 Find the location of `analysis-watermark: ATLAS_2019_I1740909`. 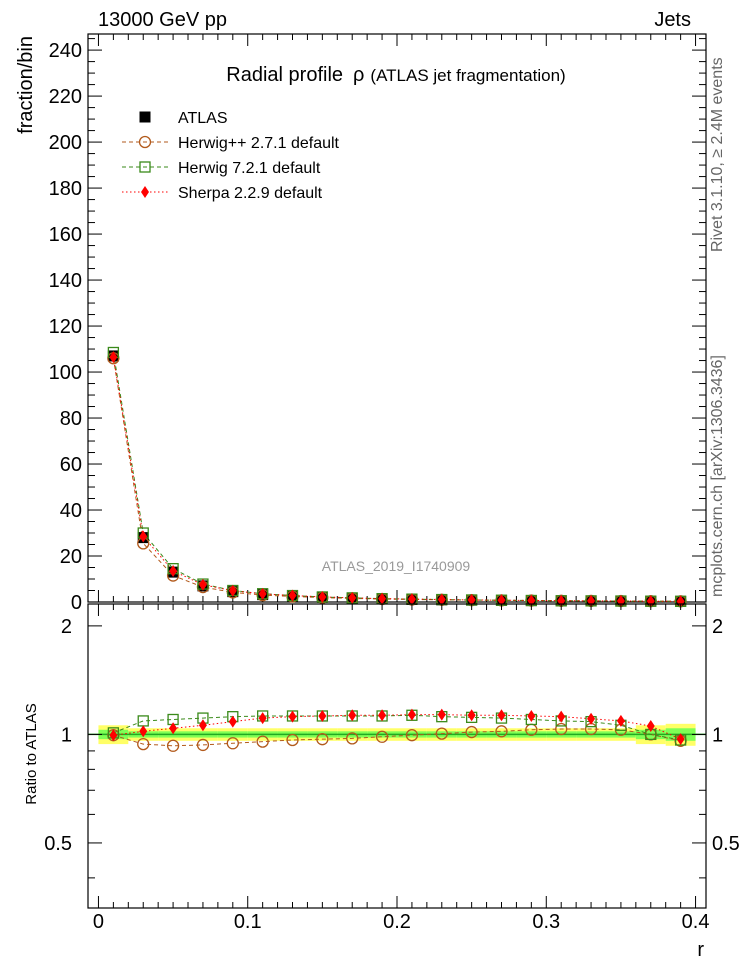

analysis-watermark: ATLAS_2019_I1740909 is located at coordinates (396, 566).